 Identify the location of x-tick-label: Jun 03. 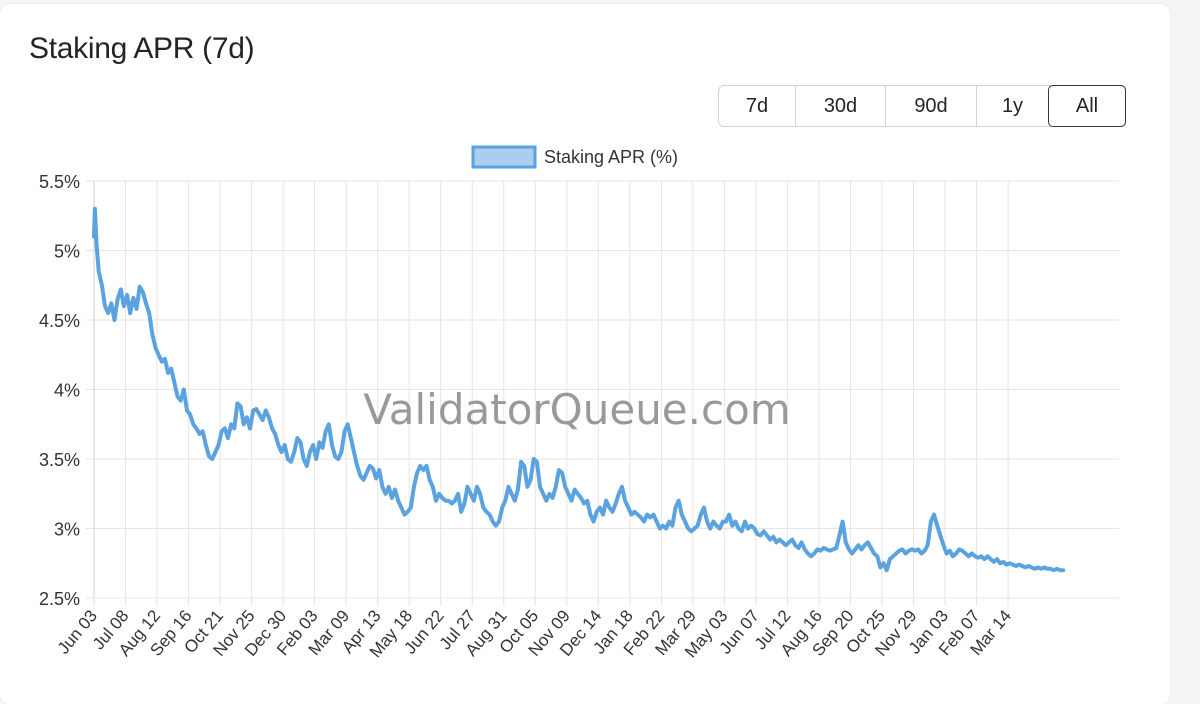
(77, 631).